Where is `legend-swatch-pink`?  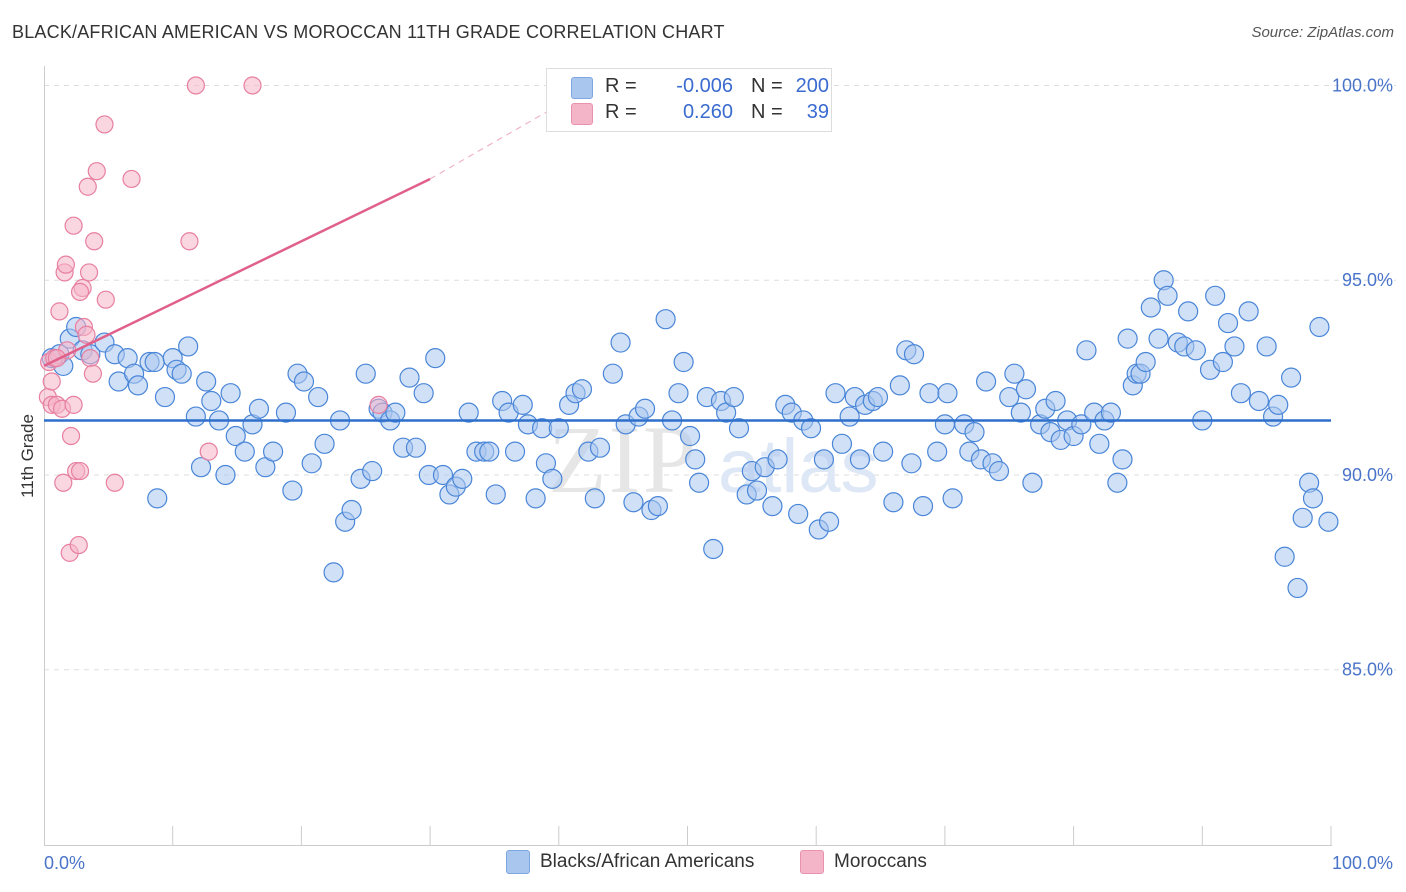 legend-swatch-pink is located at coordinates (582, 114).